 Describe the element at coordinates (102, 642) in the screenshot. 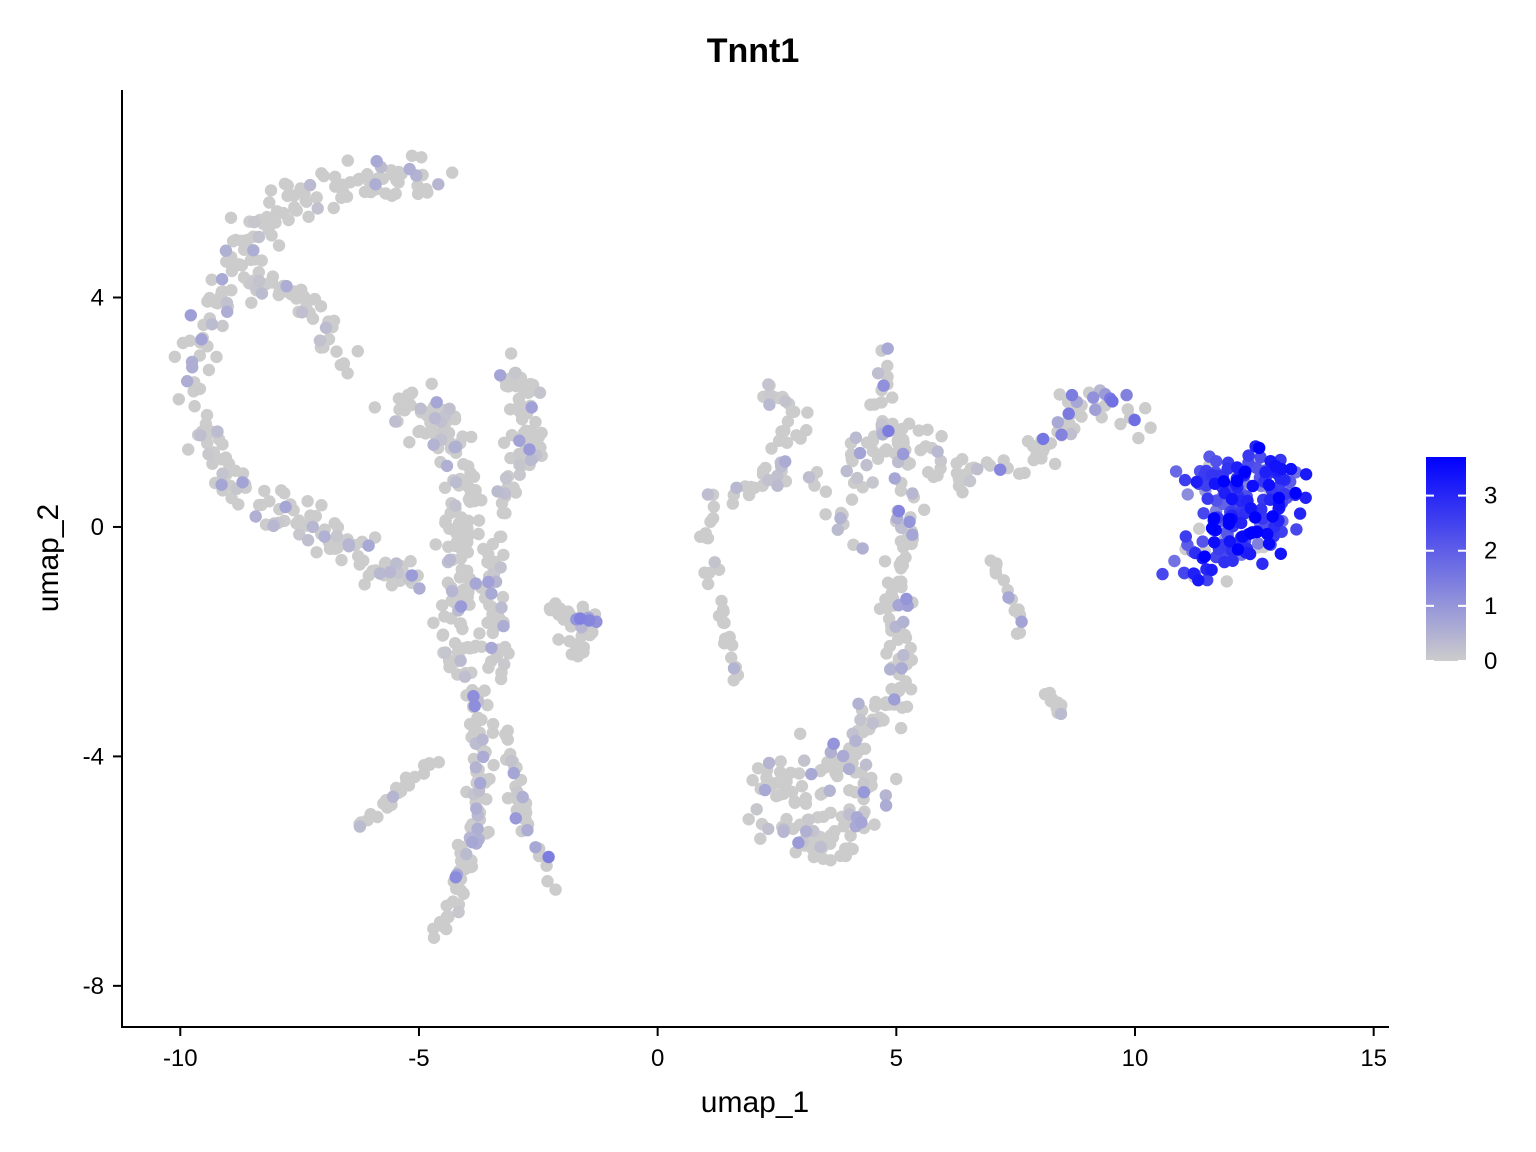

I see `y-axis-ticks: 4 0 -4 -8` at that location.